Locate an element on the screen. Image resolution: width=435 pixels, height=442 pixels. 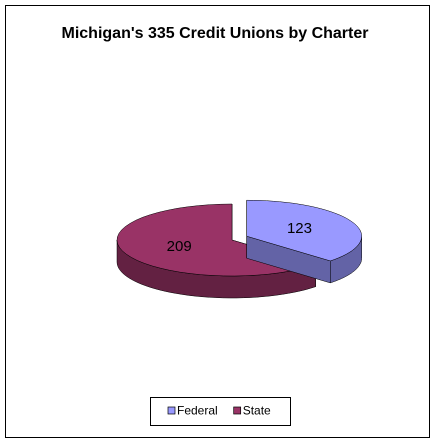
legend-label: State is located at coordinates (257, 411).